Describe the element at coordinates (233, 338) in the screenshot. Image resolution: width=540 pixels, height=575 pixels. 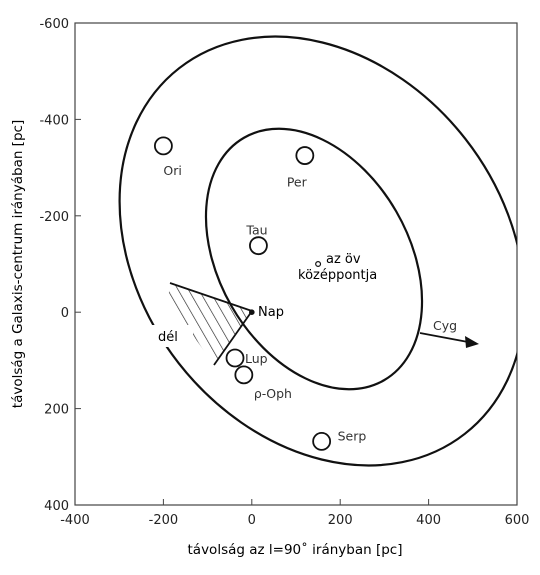
I see `wedge-edge-lower` at that location.